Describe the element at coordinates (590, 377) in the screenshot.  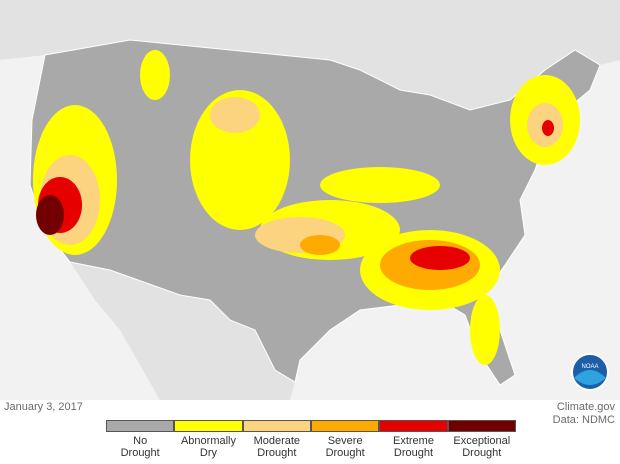
I see `logo-wave` at that location.